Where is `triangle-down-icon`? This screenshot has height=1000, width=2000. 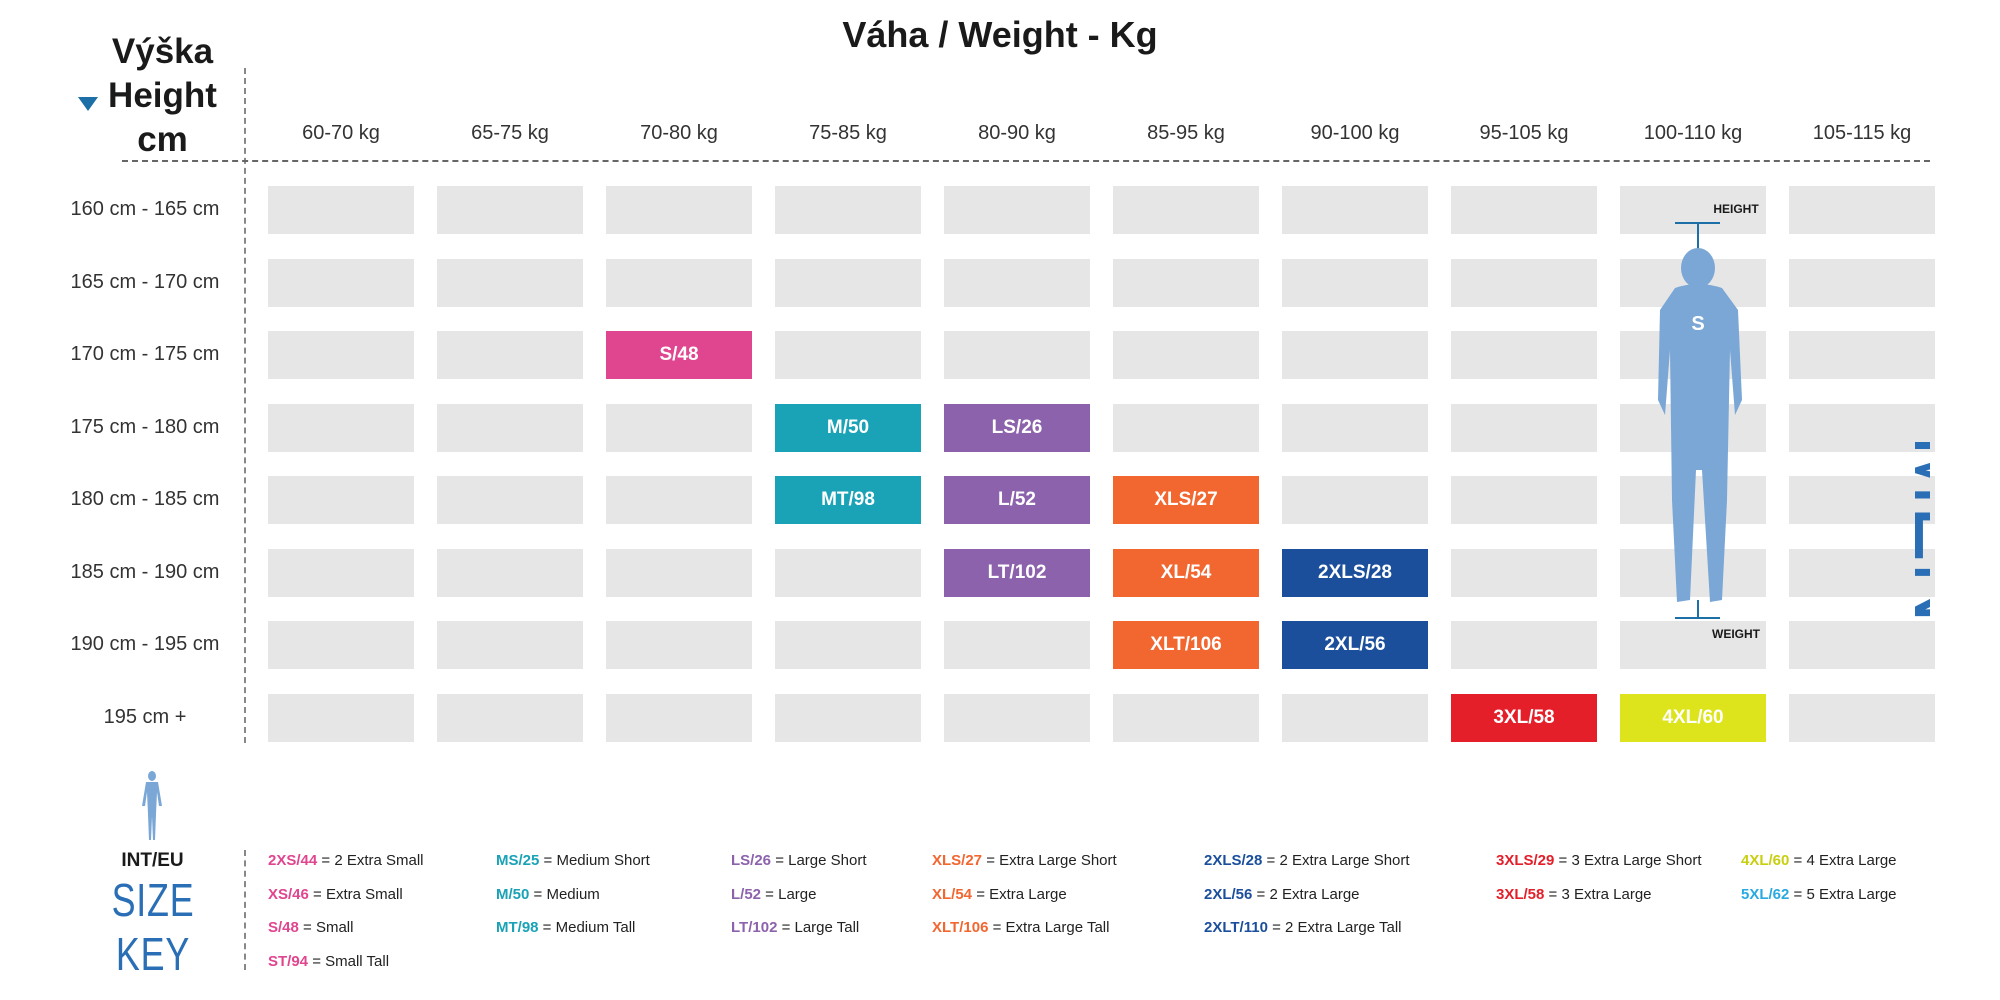
triangle-down-icon is located at coordinates (88, 104).